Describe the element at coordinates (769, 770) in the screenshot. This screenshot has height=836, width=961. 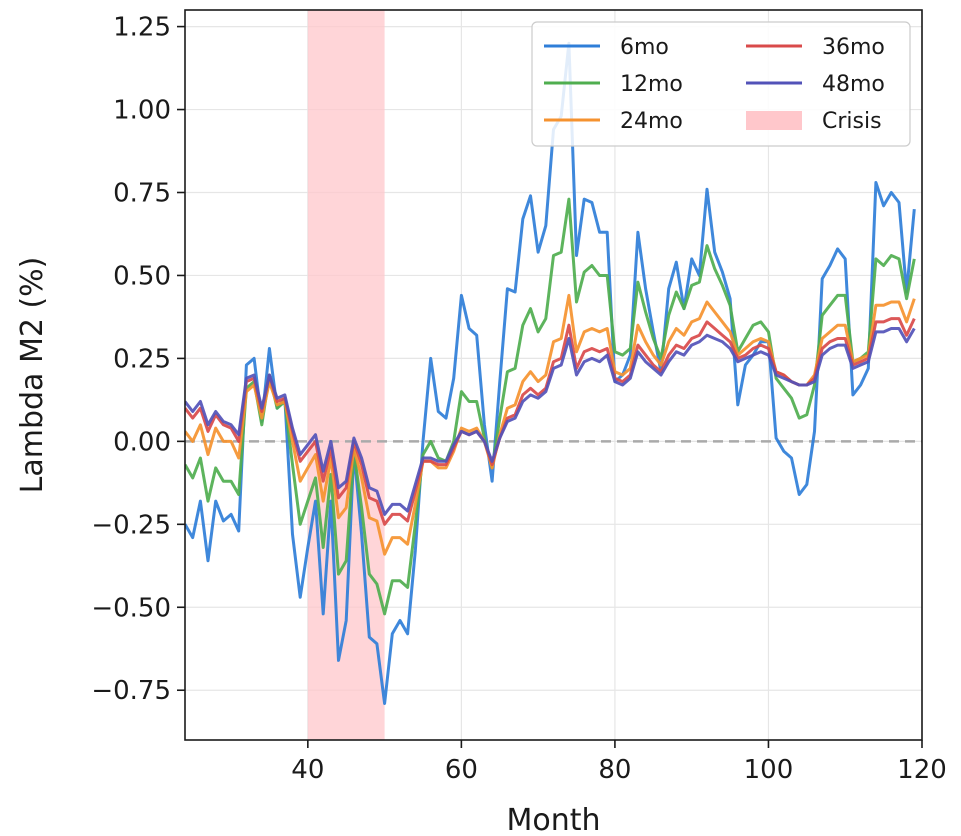
I see `x-tick-label: 100` at that location.